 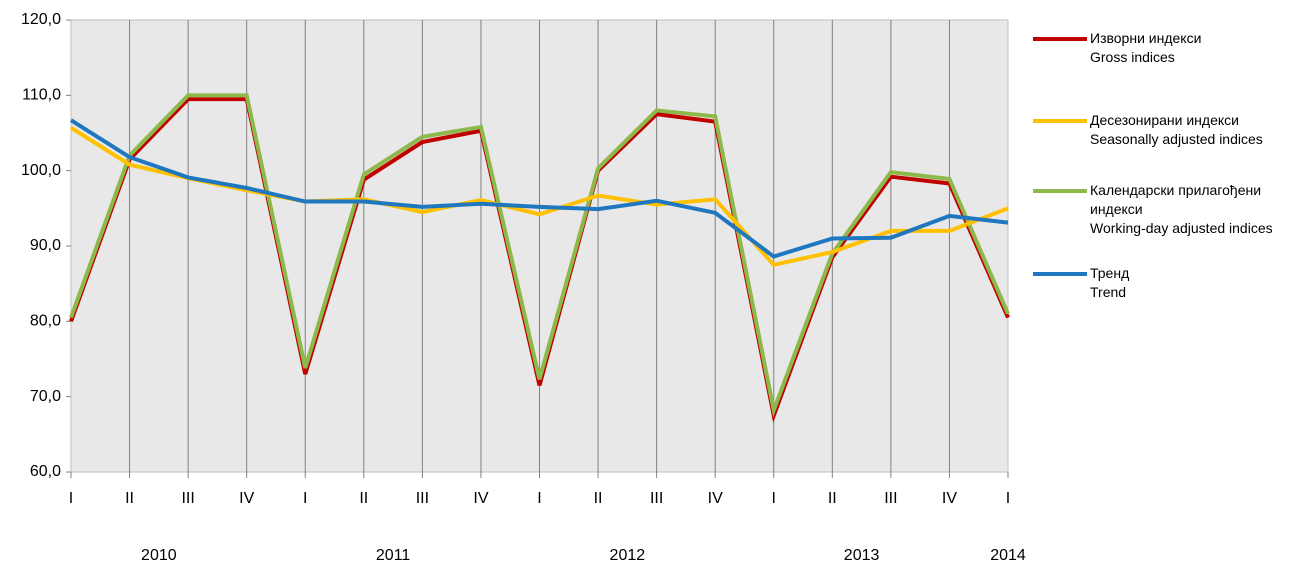 What do you see at coordinates (1146, 47) in the screenshot?
I see `legend-label: Изворни индекси Gross indices` at bounding box center [1146, 47].